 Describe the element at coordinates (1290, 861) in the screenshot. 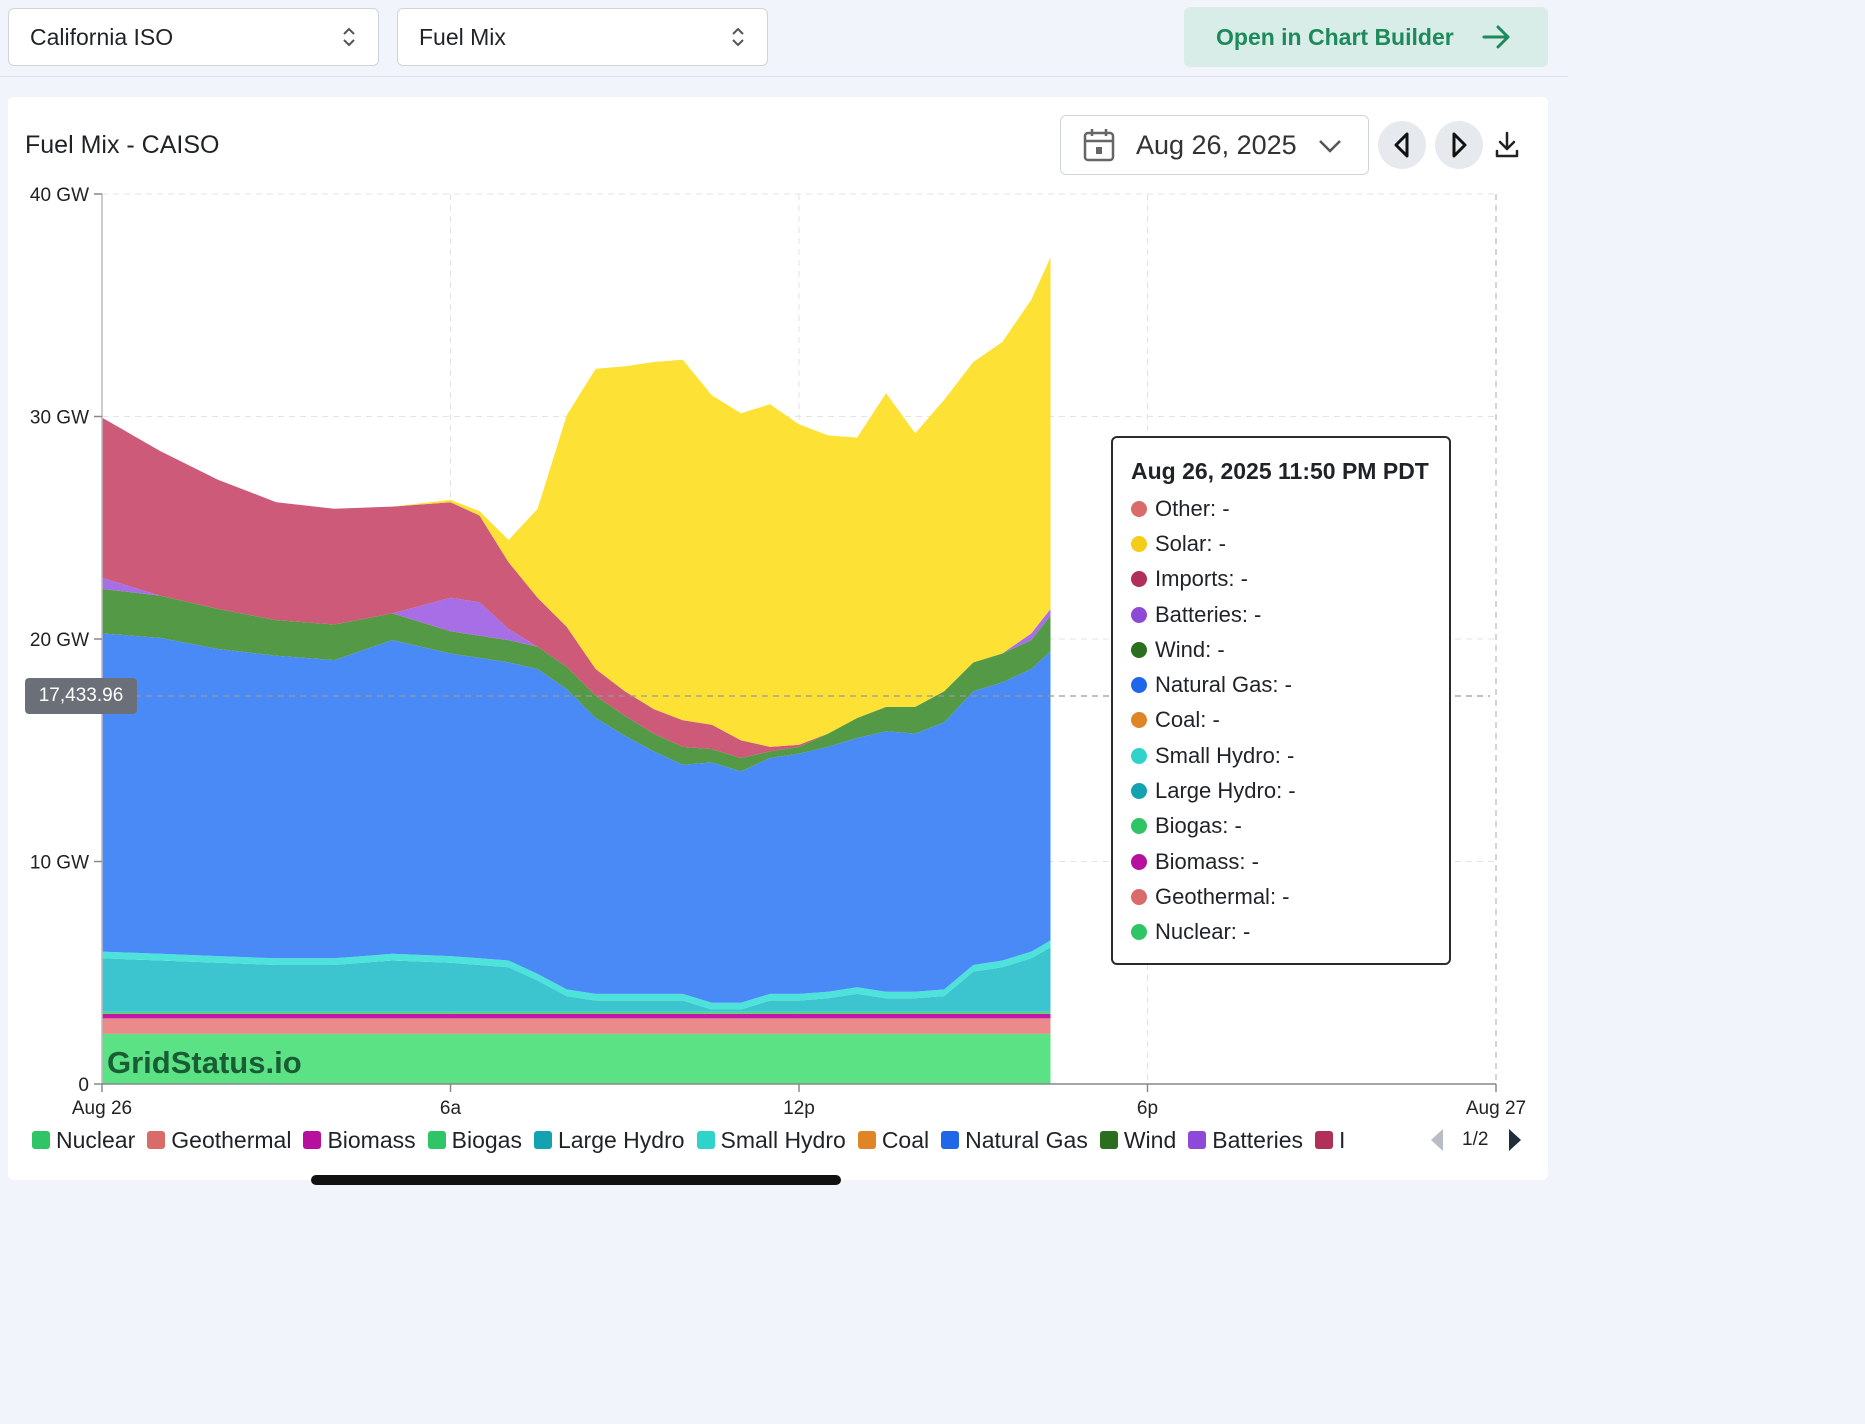

I see `tooltip-row: Biomass: -` at that location.